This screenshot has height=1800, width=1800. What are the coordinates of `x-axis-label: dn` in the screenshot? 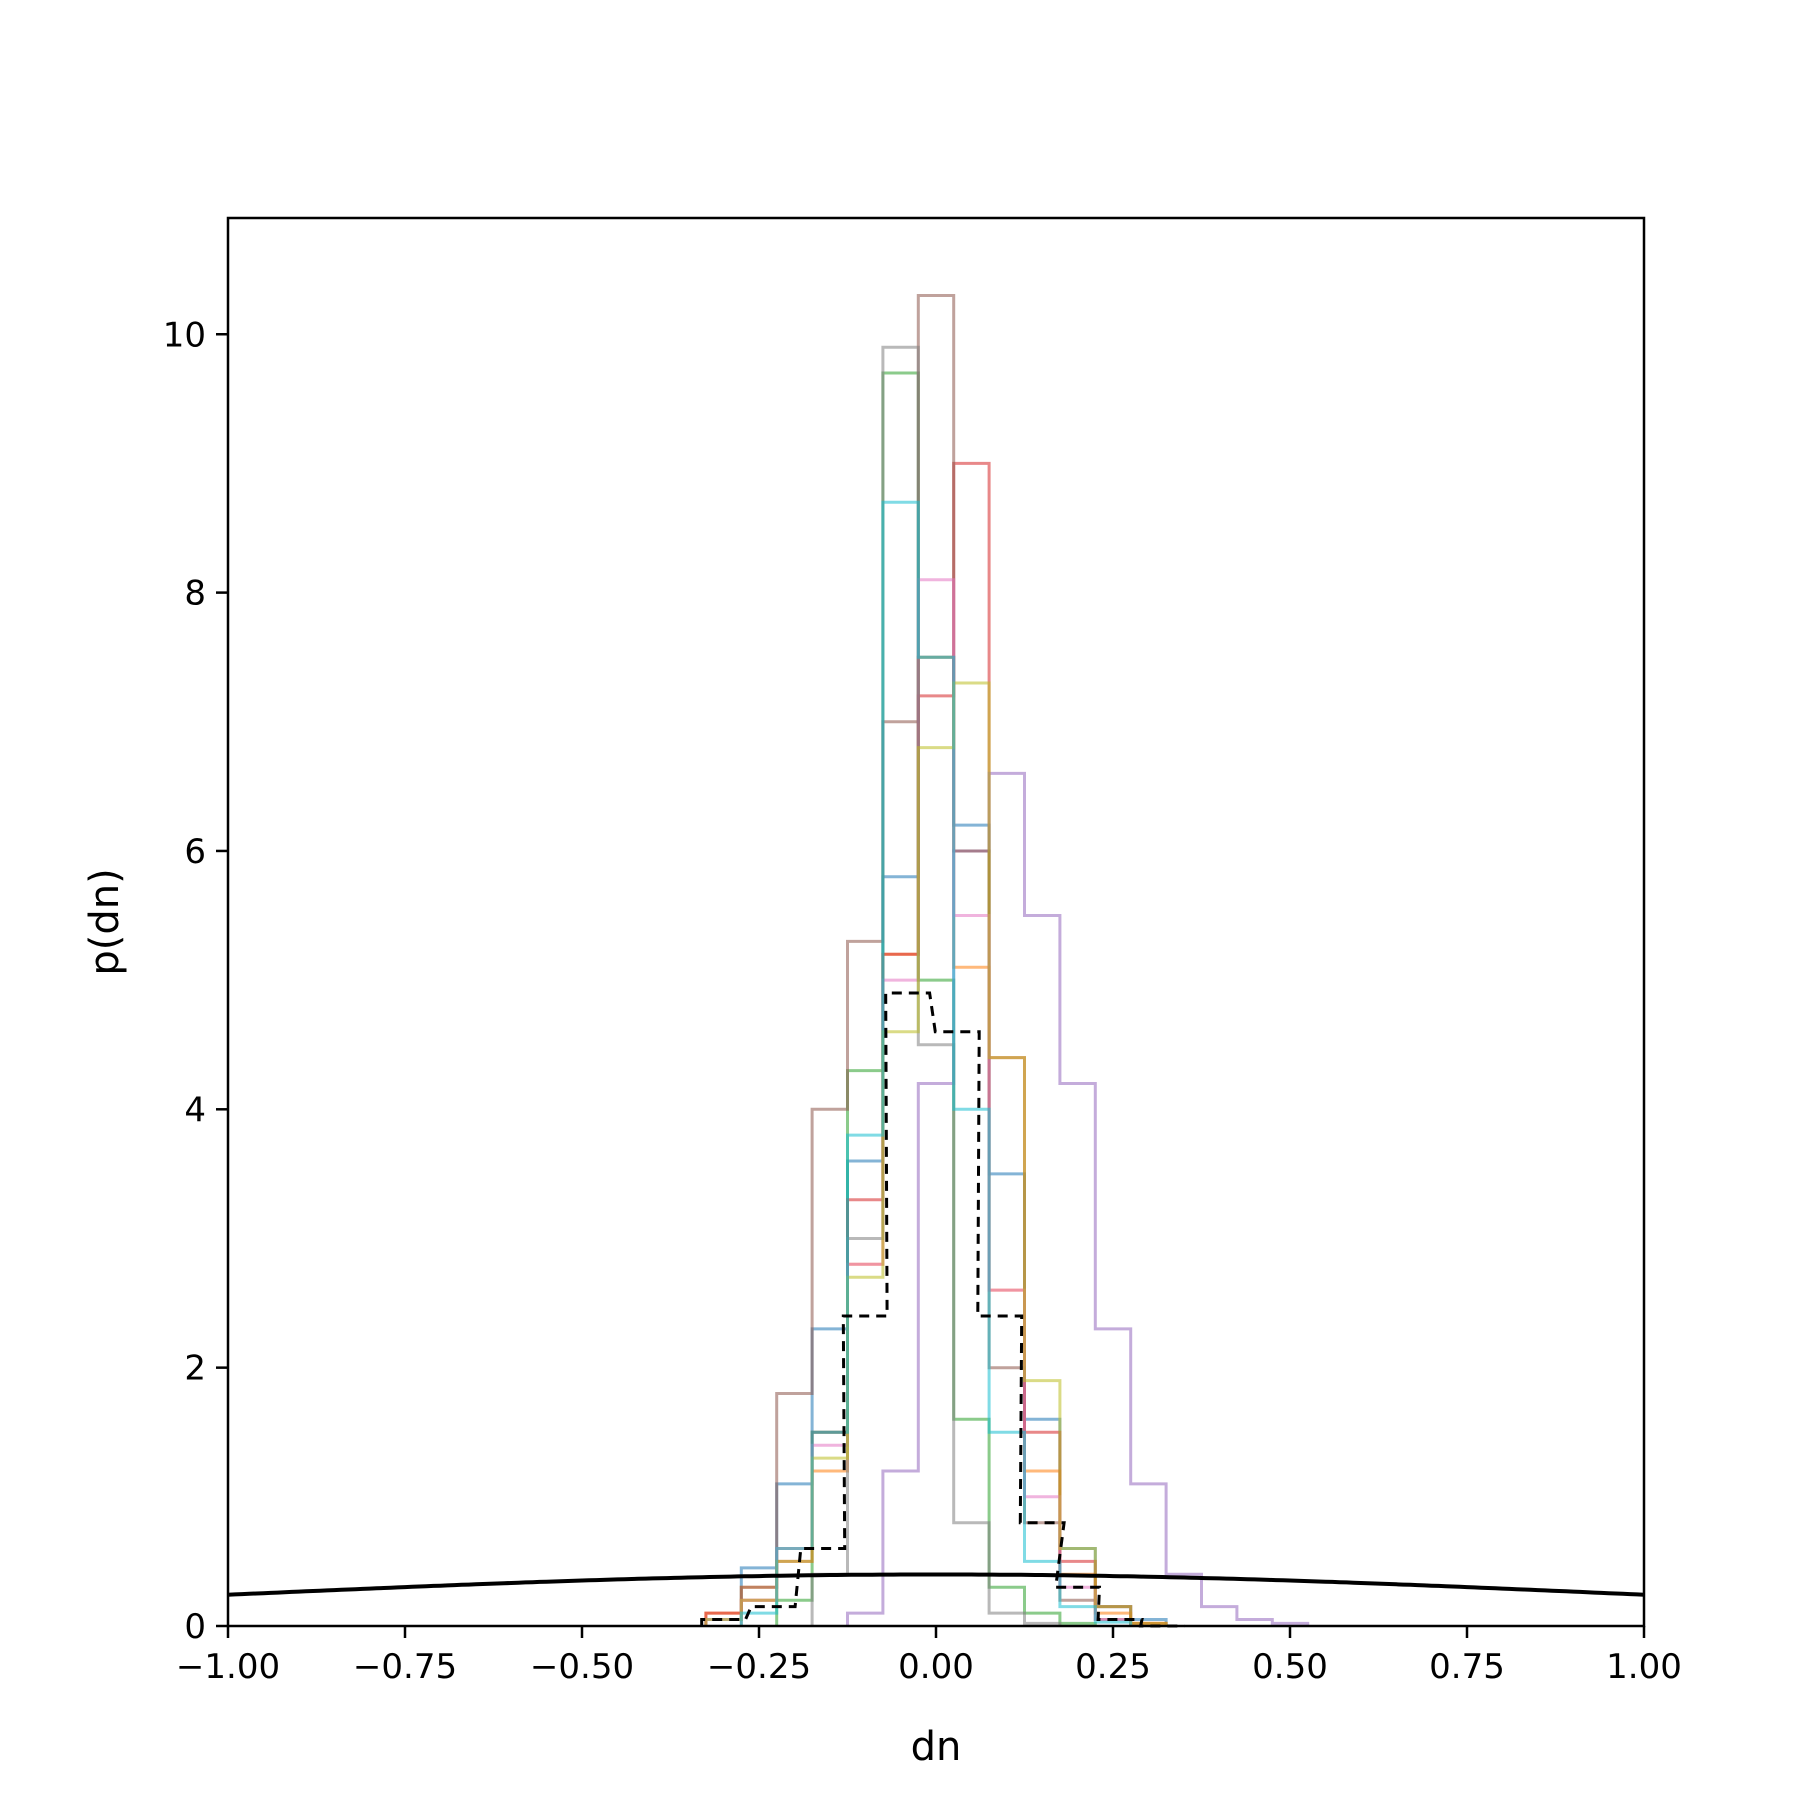 It's located at (936, 1747).